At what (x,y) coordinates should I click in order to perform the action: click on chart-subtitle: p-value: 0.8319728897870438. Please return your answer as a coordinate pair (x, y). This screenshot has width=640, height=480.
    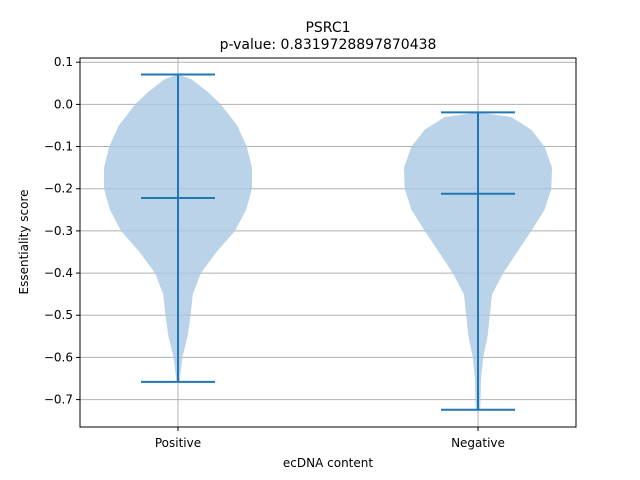
    Looking at the image, I should click on (328, 45).